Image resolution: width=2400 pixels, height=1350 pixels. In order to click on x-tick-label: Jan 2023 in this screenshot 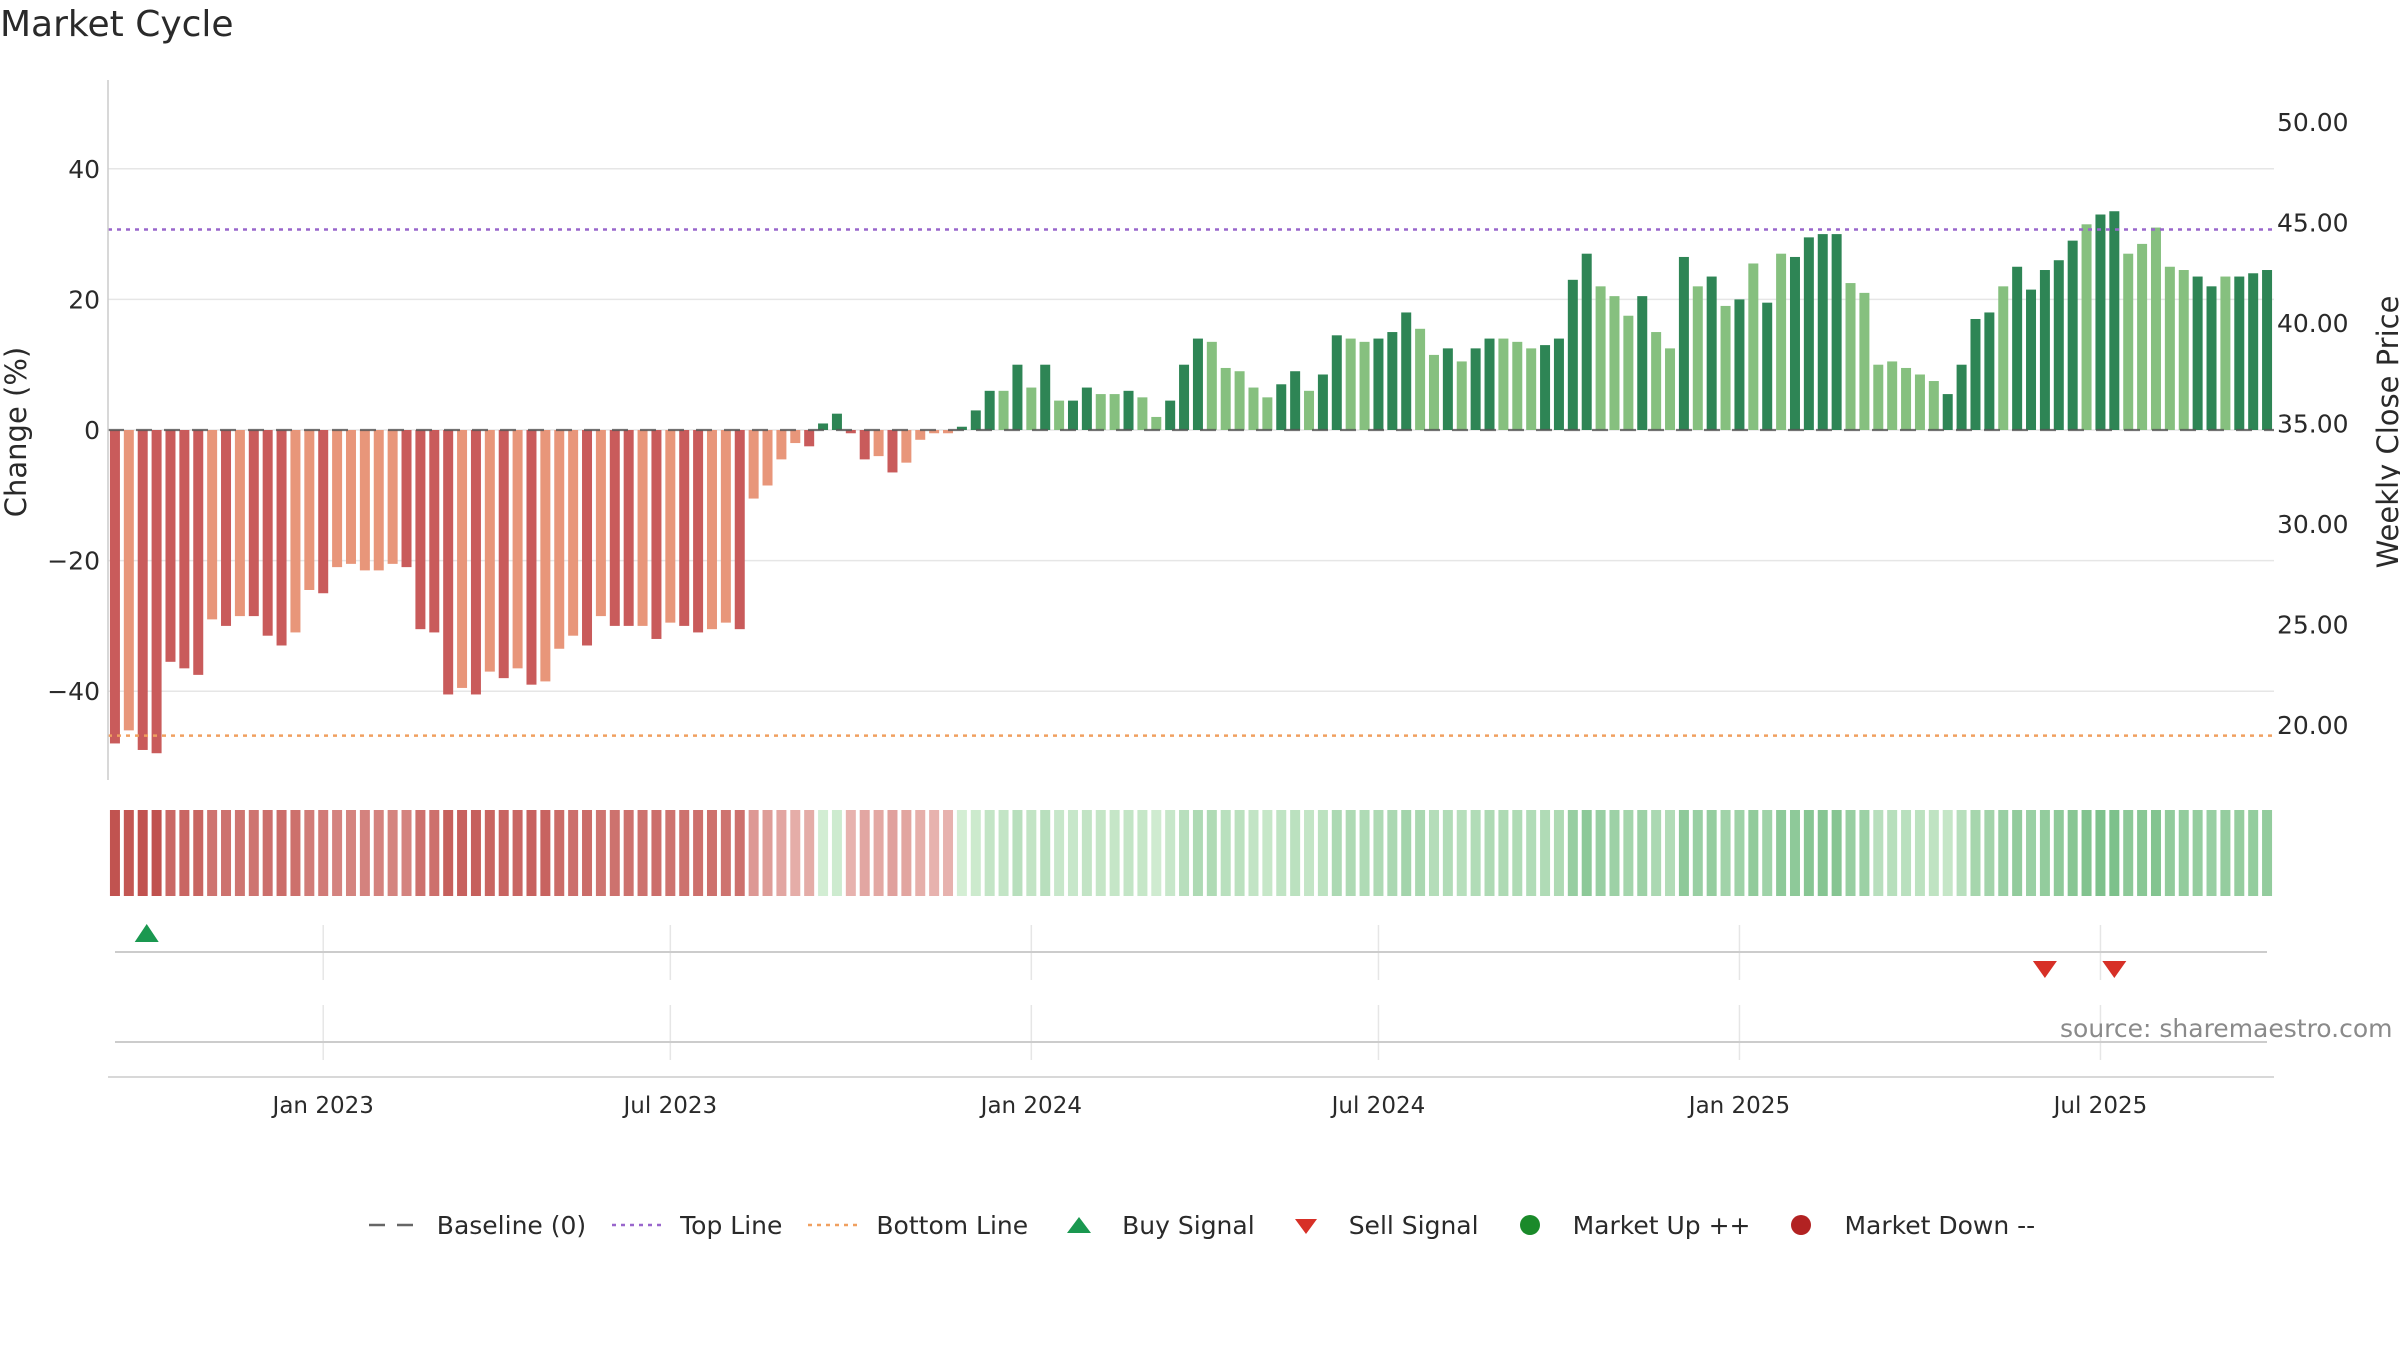, I will do `click(322, 1106)`.